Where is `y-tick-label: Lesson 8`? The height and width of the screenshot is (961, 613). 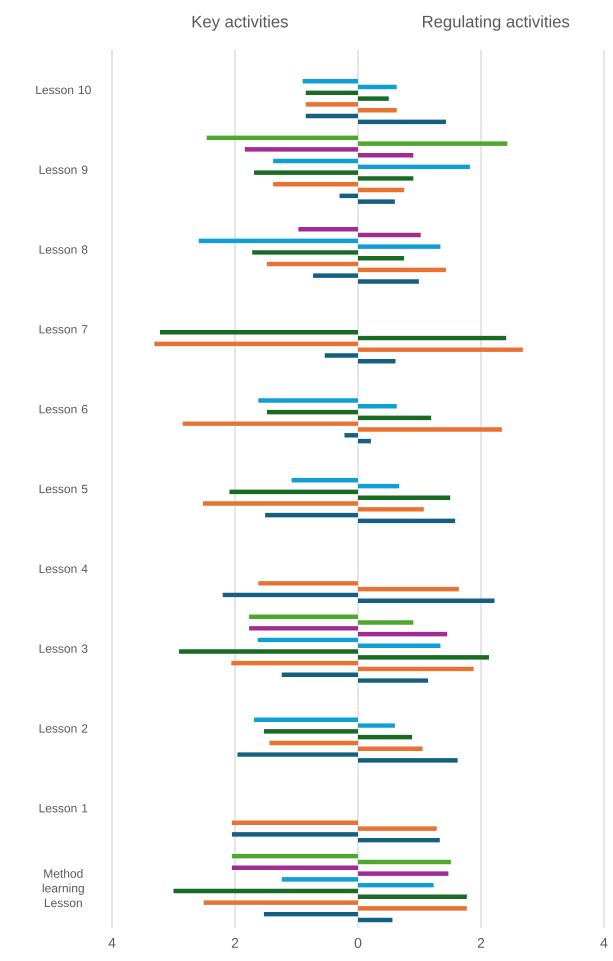 y-tick-label: Lesson 8 is located at coordinates (64, 249).